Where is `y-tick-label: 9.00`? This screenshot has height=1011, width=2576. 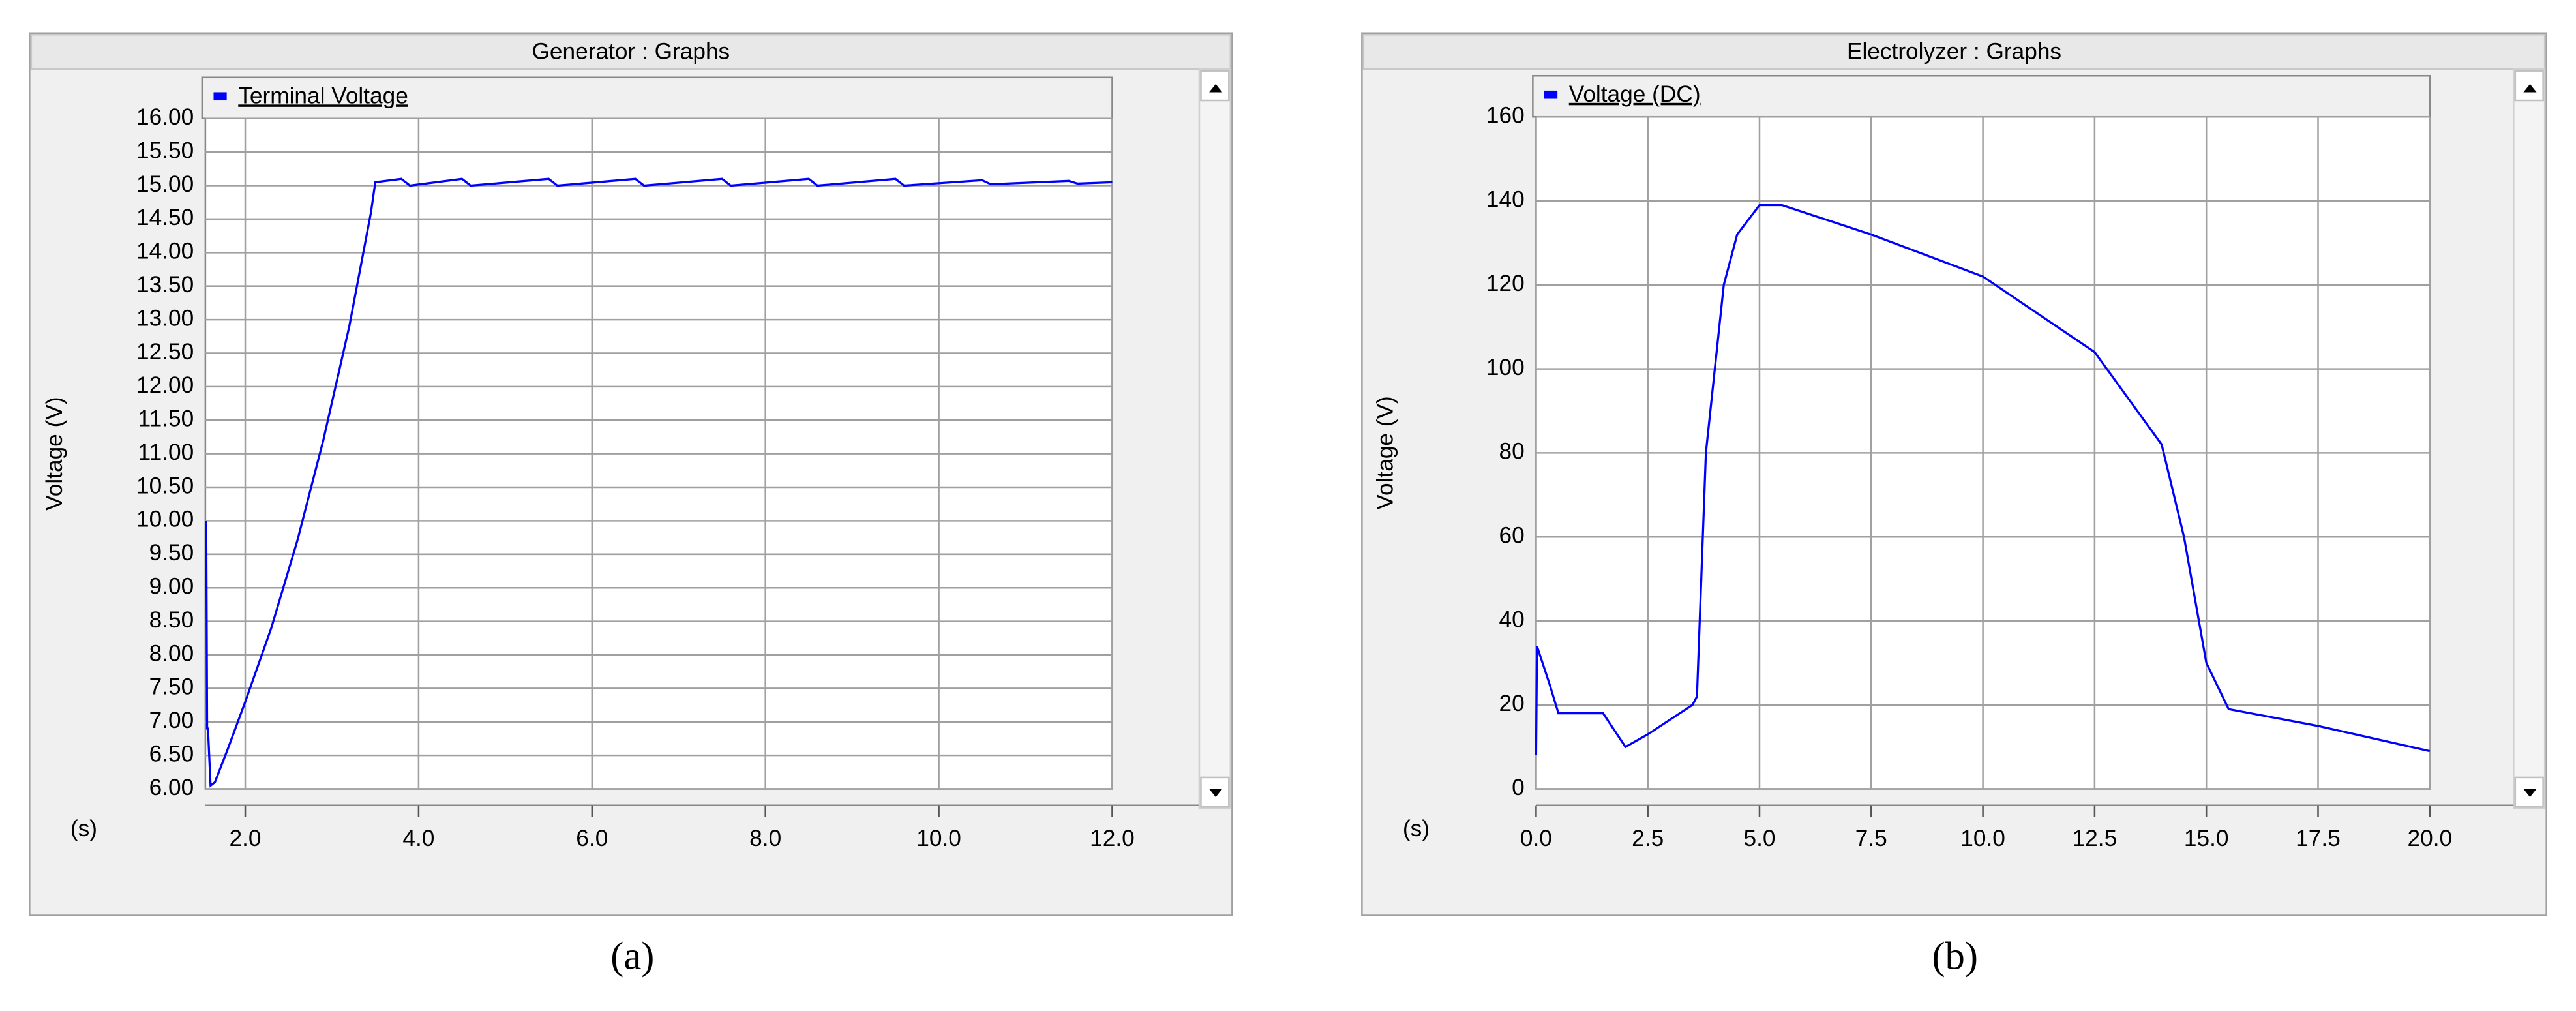 y-tick-label: 9.00 is located at coordinates (171, 586).